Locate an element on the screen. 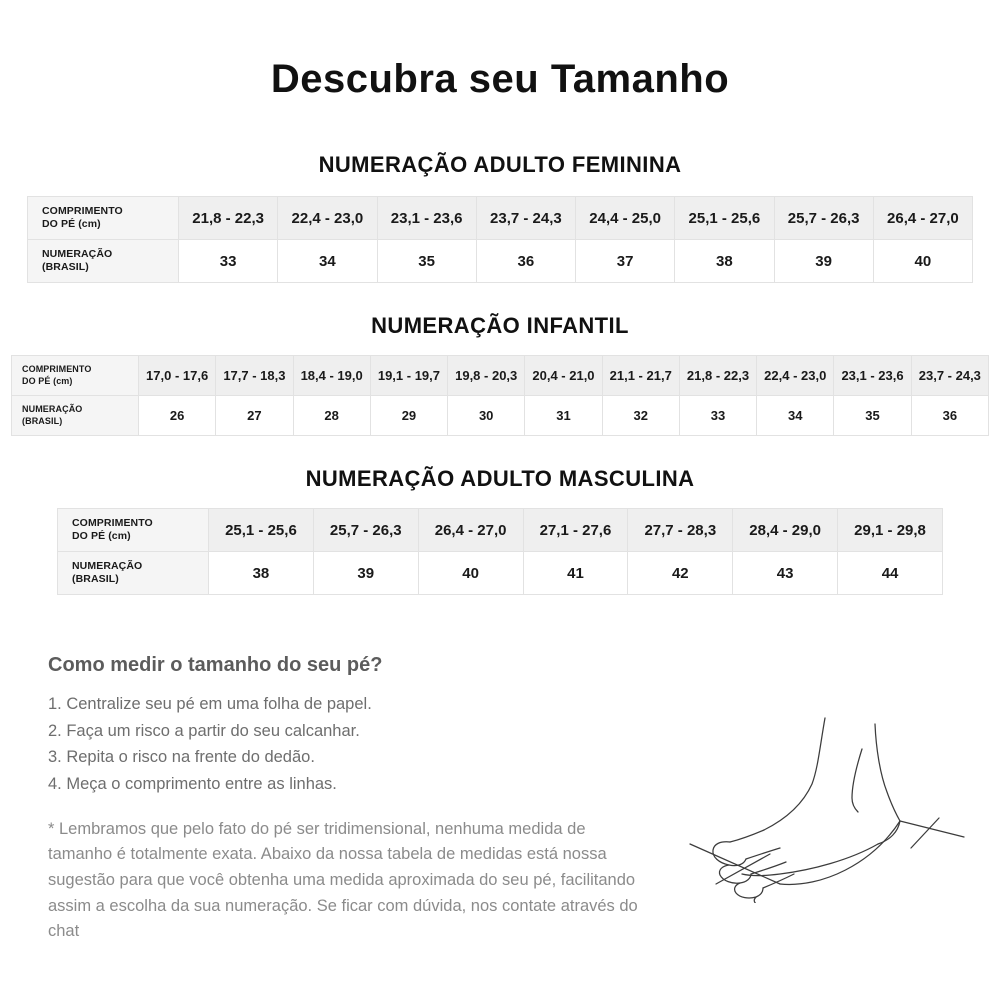  cell-size: 43 is located at coordinates (785, 573).